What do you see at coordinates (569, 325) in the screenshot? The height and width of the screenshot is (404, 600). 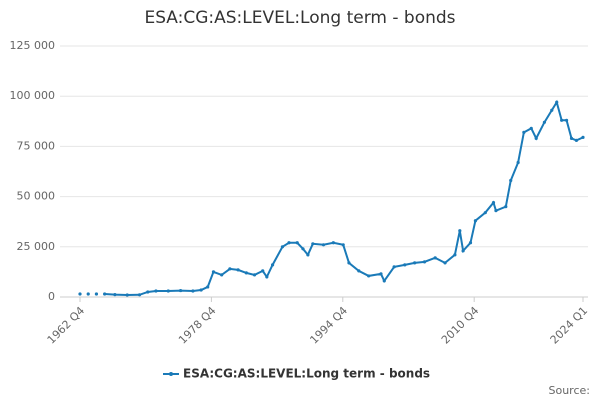 I see `x-tick-label: 2024 Q1` at bounding box center [569, 325].